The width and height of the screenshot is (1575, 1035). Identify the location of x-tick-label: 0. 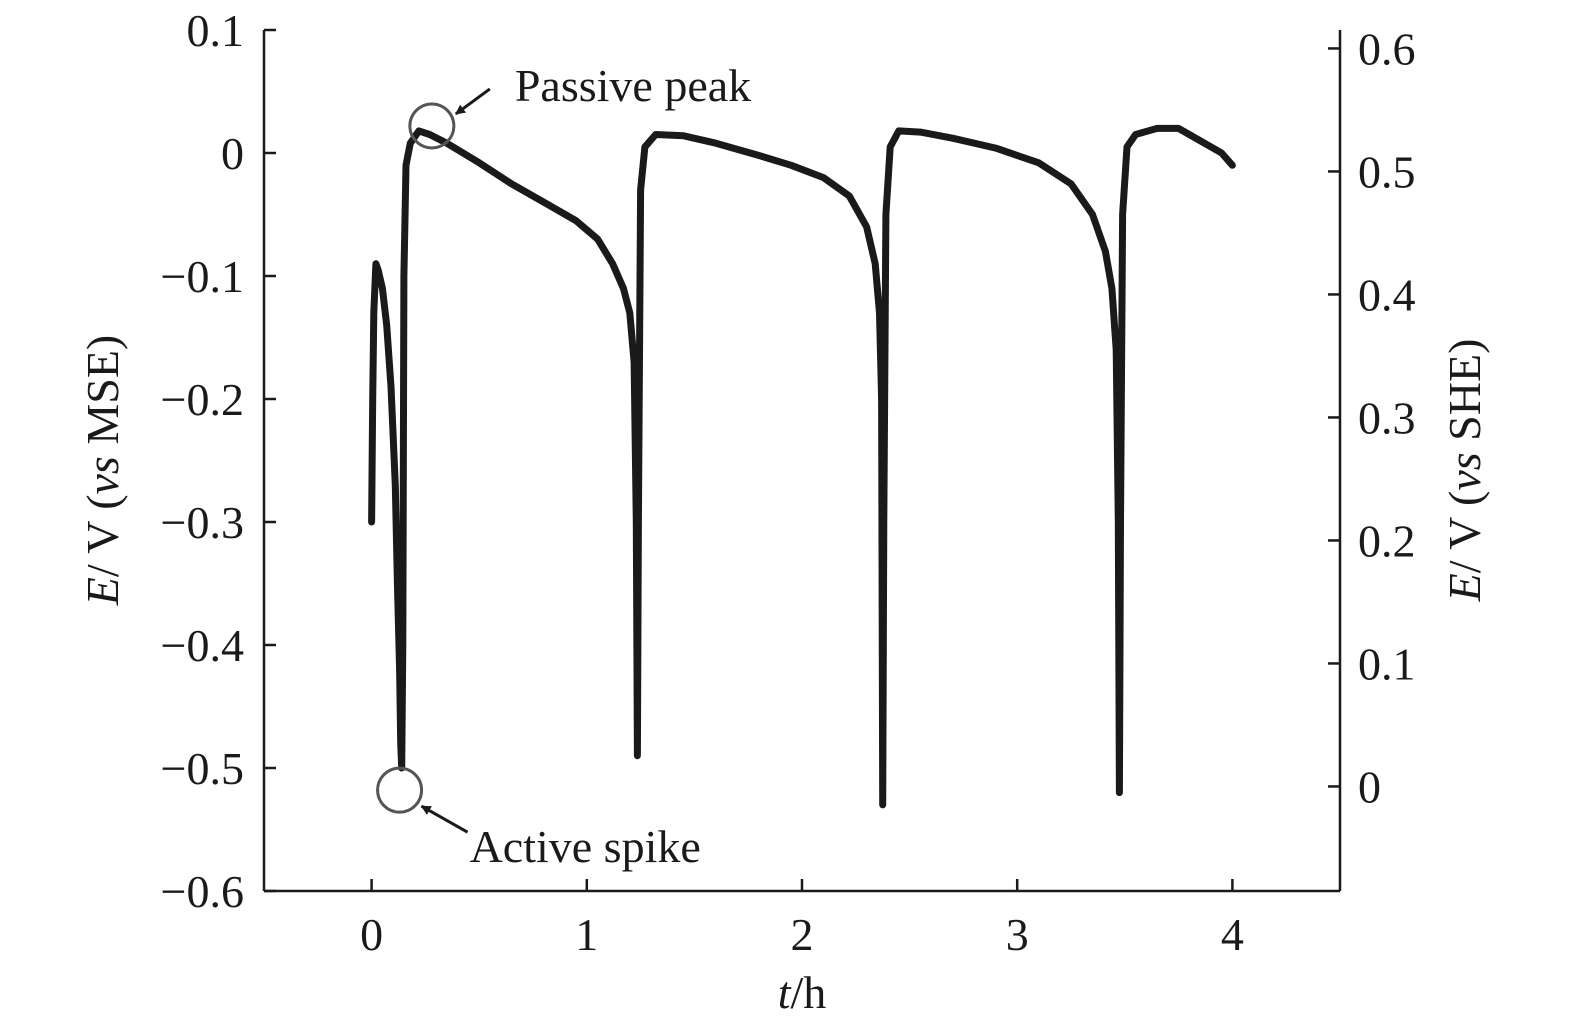
(371, 934).